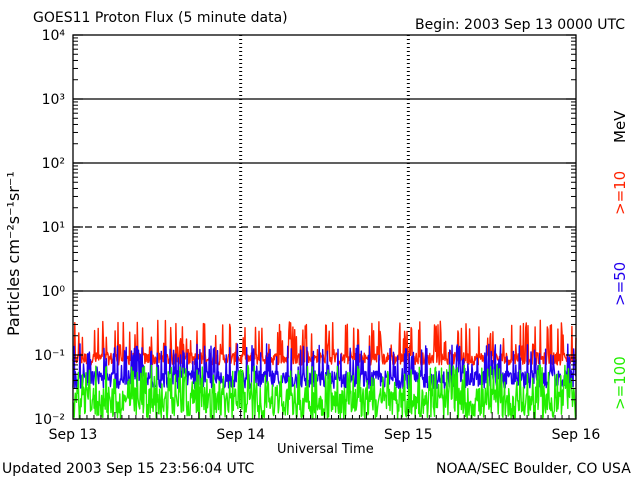  I want to click on x-tick-label: Sep 13, so click(73, 435).